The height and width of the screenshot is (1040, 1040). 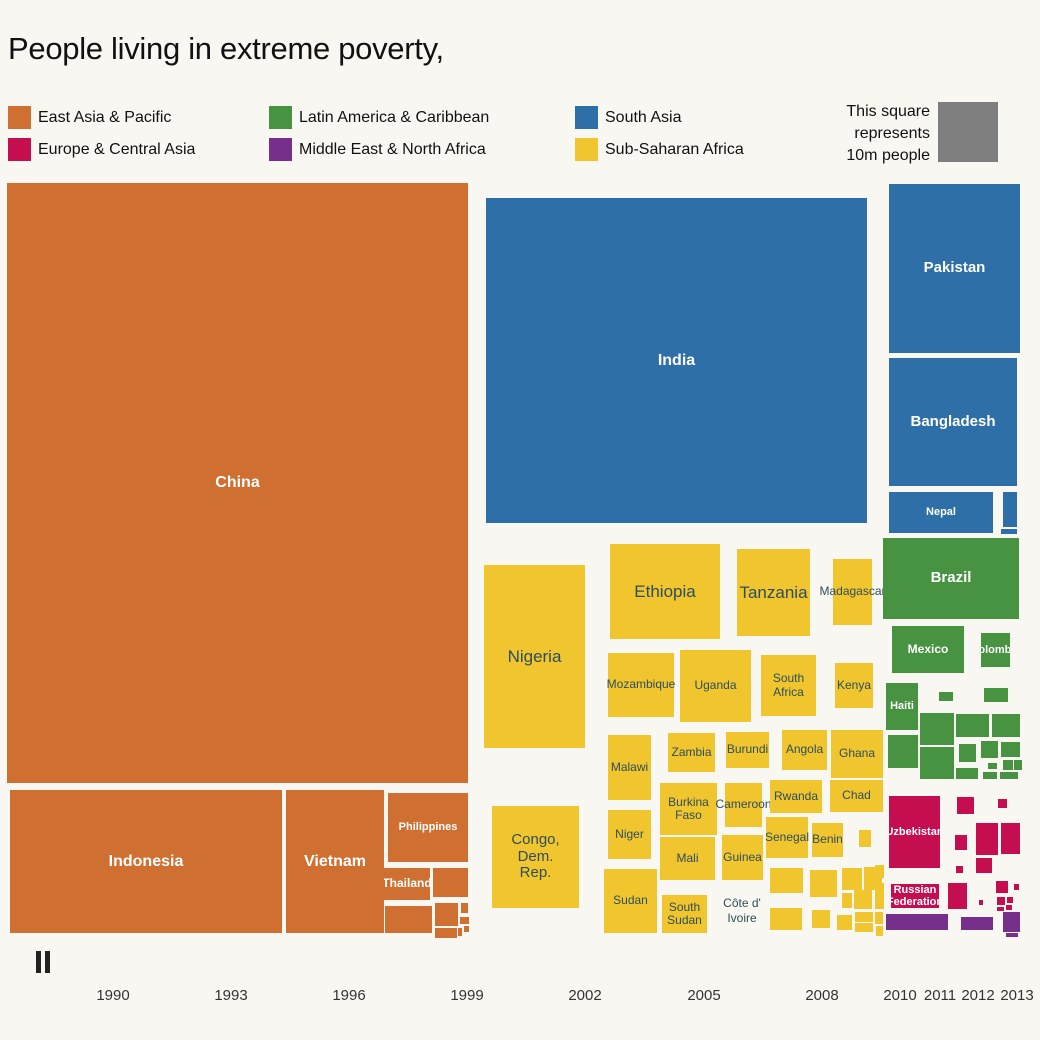 I want to click on block-label: Mozambique, so click(x=641, y=684).